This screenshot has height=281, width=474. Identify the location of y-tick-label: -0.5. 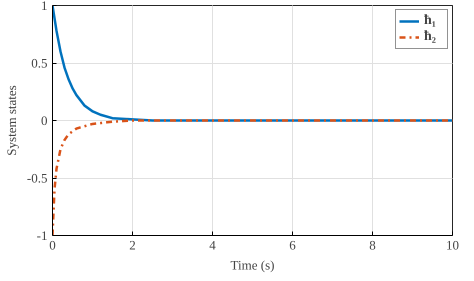
(37, 178).